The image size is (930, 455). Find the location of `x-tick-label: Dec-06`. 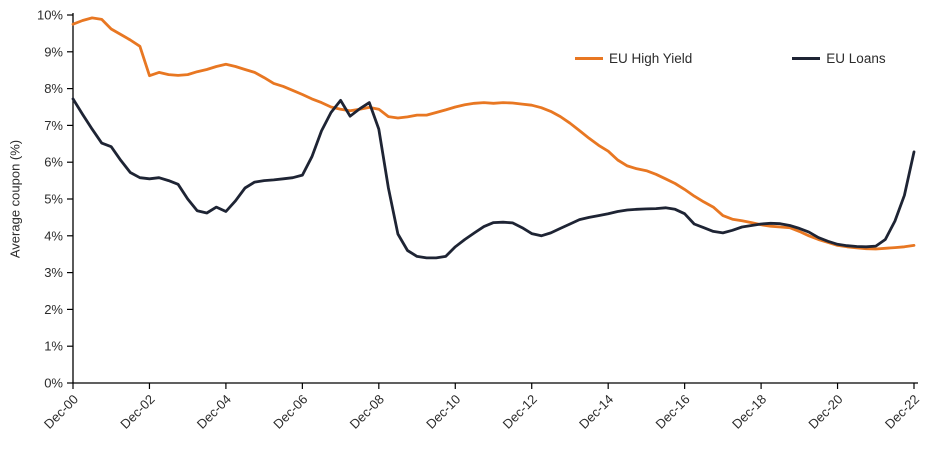

x-tick-label: Dec-06 is located at coordinates (290, 412).